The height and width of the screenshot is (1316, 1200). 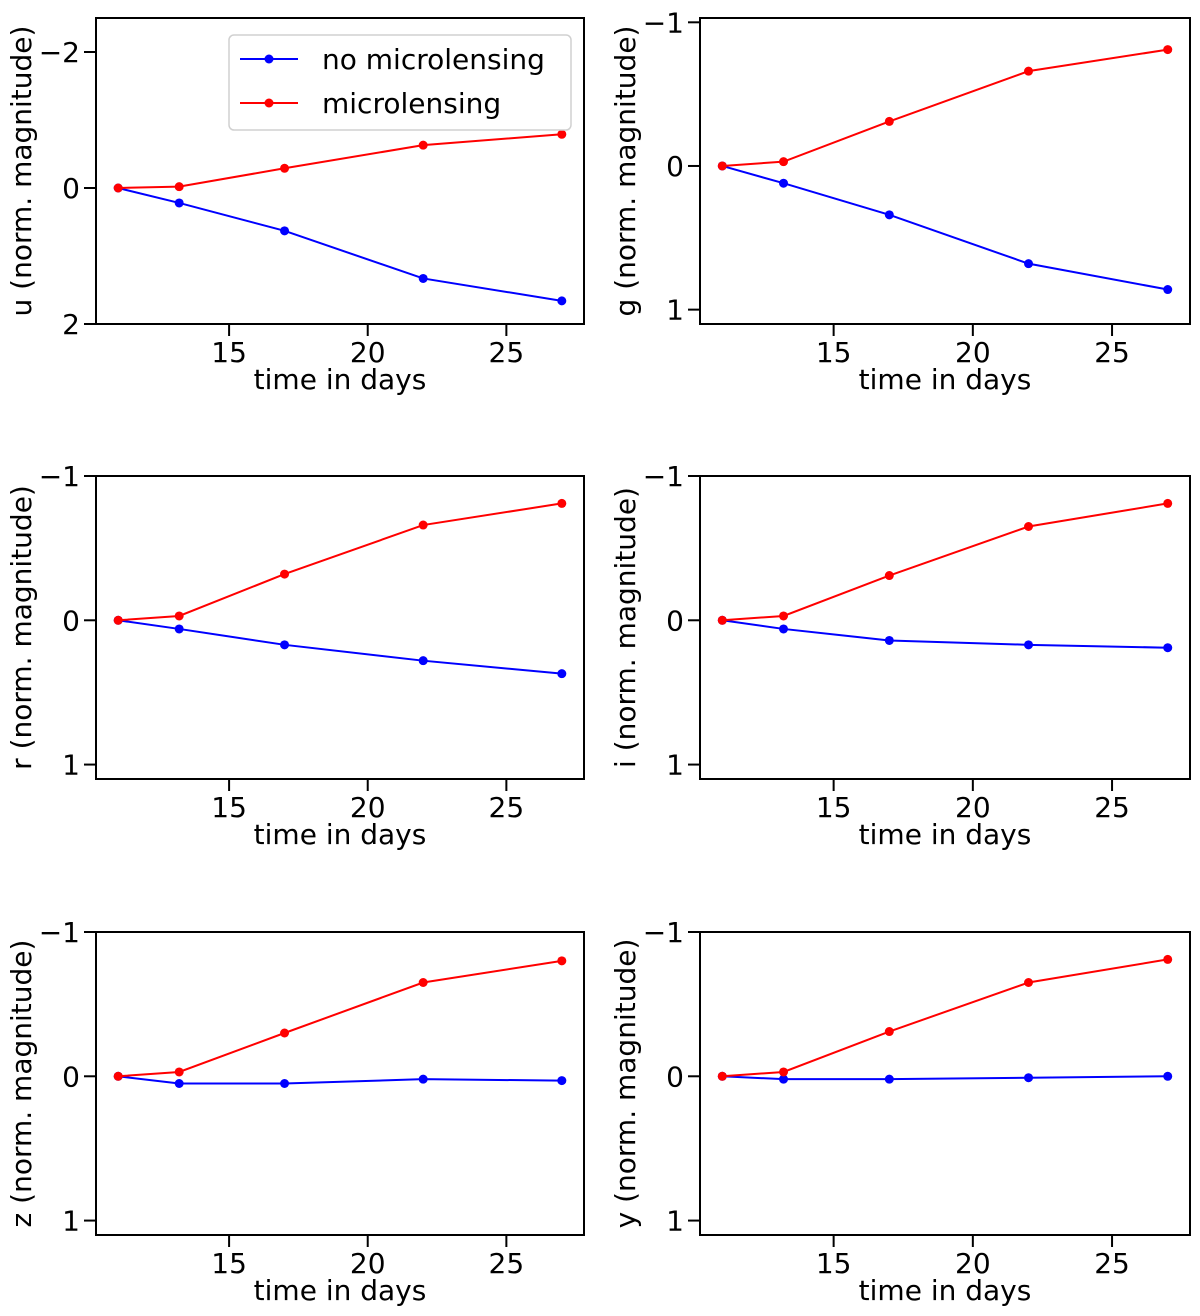 What do you see at coordinates (834, 807) in the screenshot?
I see `x-tick-label-i: 15` at bounding box center [834, 807].